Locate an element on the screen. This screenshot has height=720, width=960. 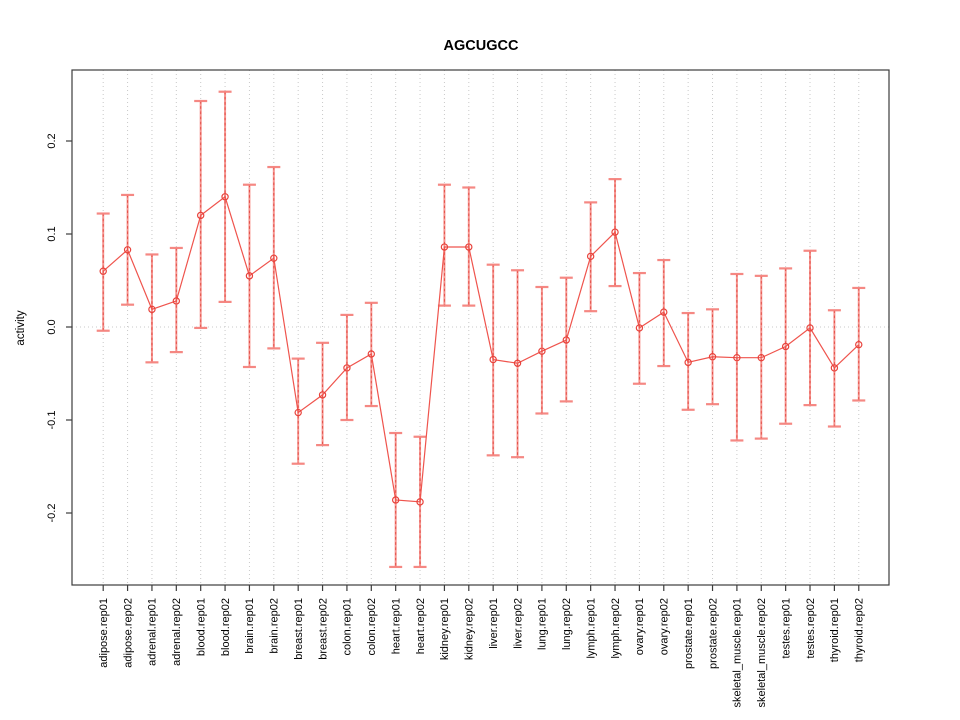
x-tick-label: colon.rep02 is located at coordinates (372, 627).